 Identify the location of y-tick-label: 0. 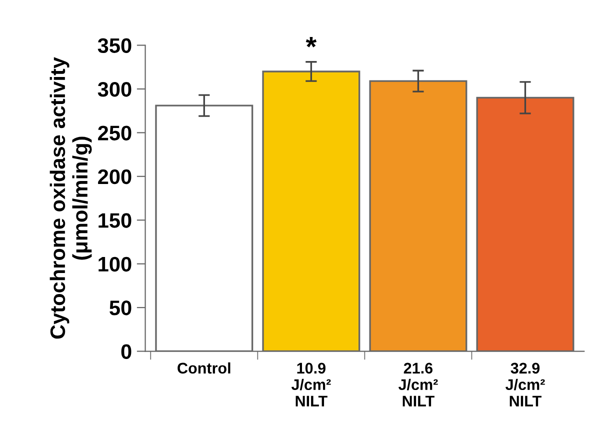
(126, 352).